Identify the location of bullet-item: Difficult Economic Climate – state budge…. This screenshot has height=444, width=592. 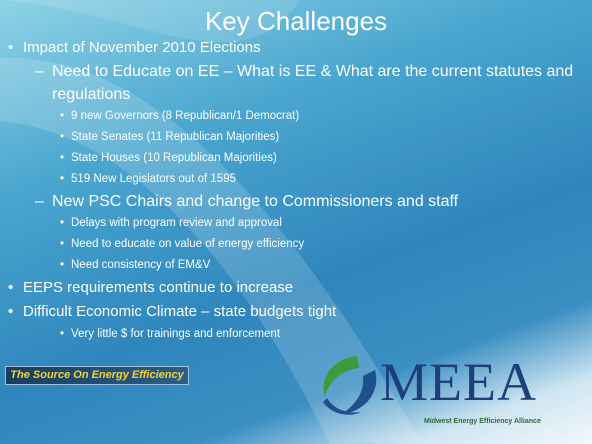
(293, 322).